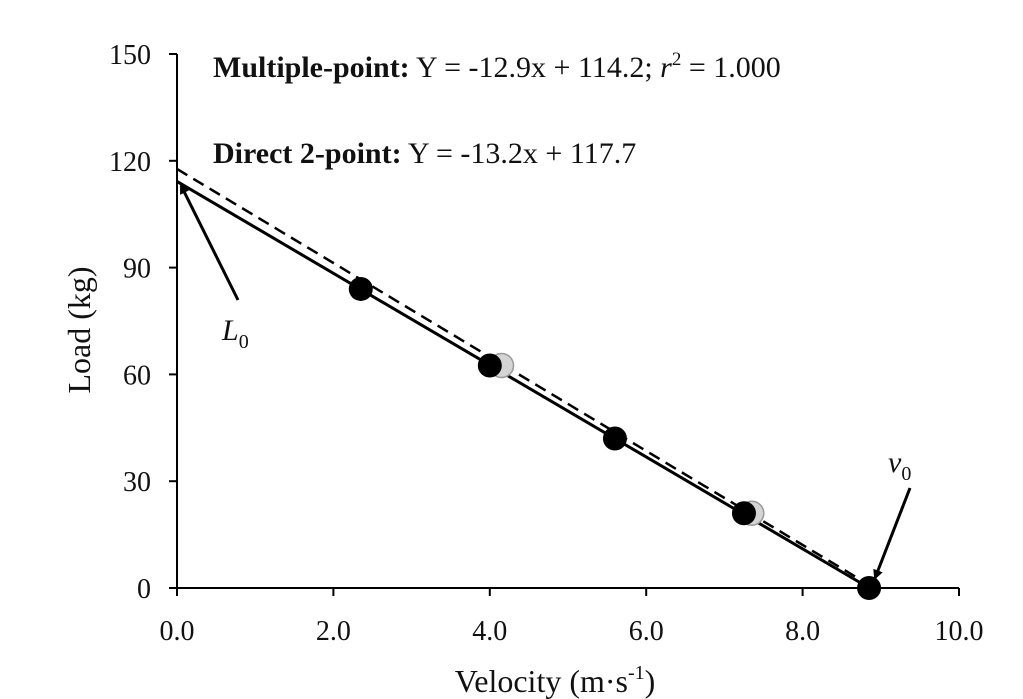  I want to click on l0-label: L0, so click(235, 333).